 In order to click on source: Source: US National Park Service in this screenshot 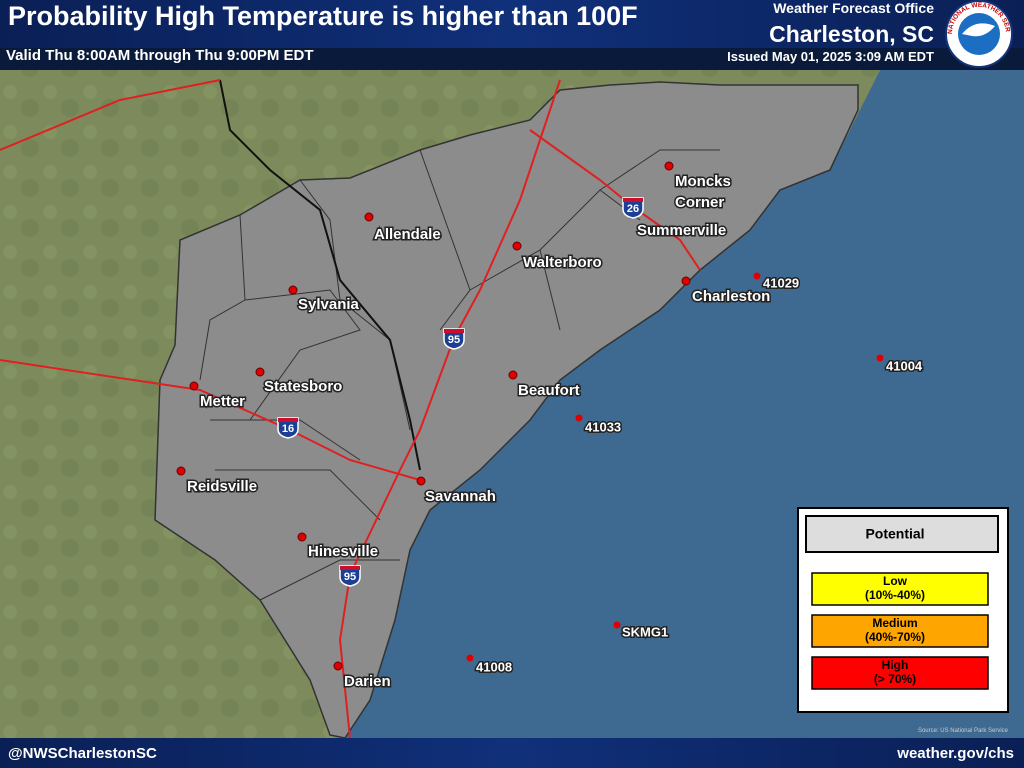, I will do `click(963, 731)`.